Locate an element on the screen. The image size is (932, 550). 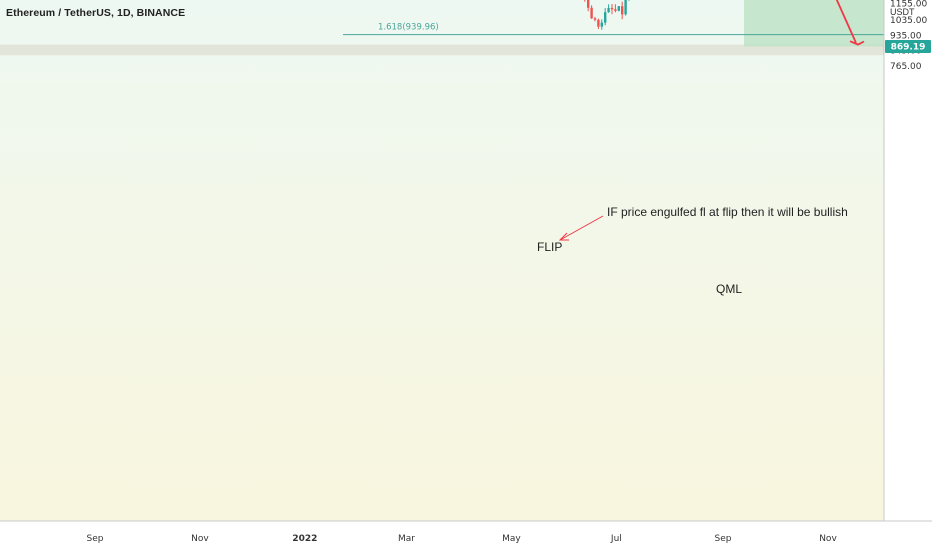
price-tag: 869.19 is located at coordinates (908, 46).